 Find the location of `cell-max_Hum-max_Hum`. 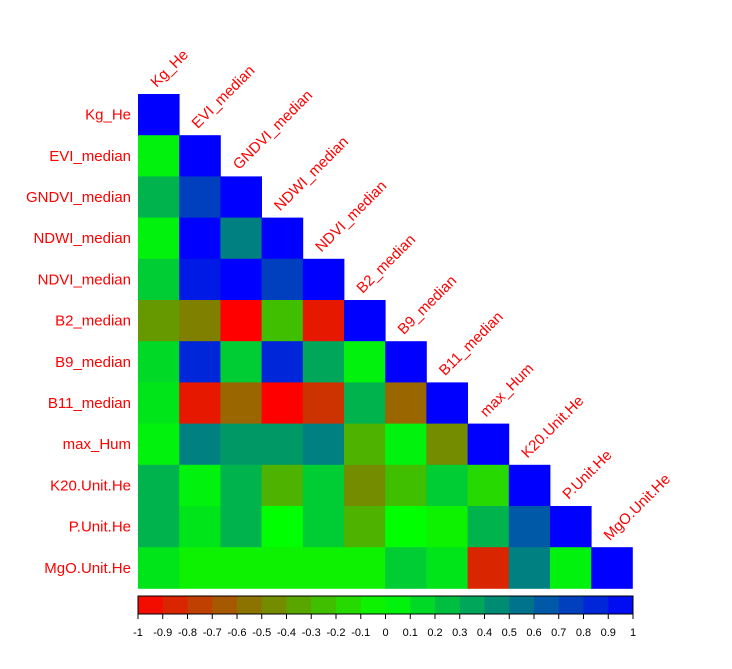

cell-max_Hum-max_Hum is located at coordinates (488, 444).